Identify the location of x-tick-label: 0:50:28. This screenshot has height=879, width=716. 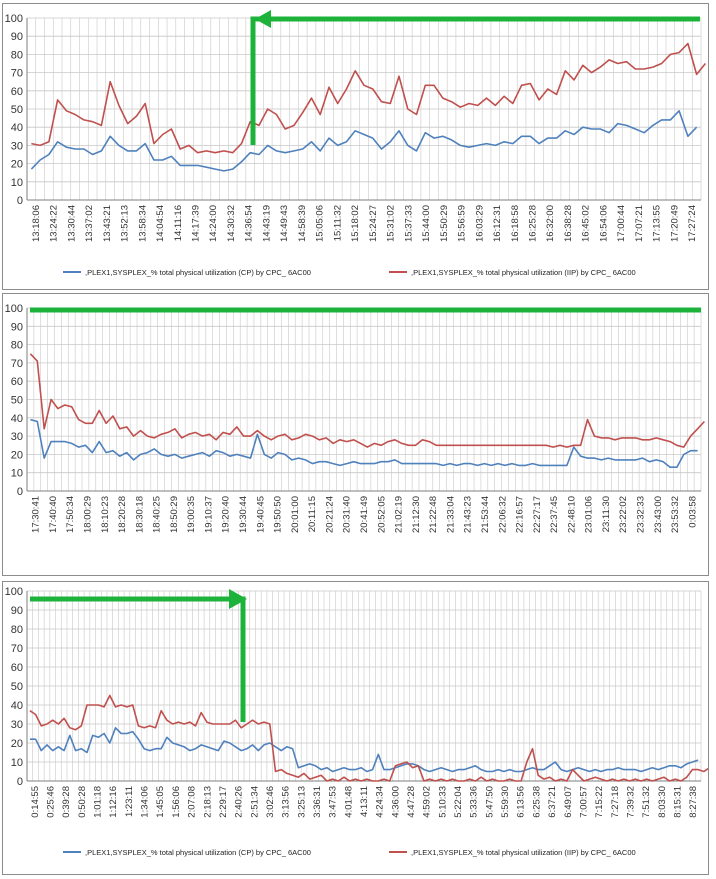
(82, 802).